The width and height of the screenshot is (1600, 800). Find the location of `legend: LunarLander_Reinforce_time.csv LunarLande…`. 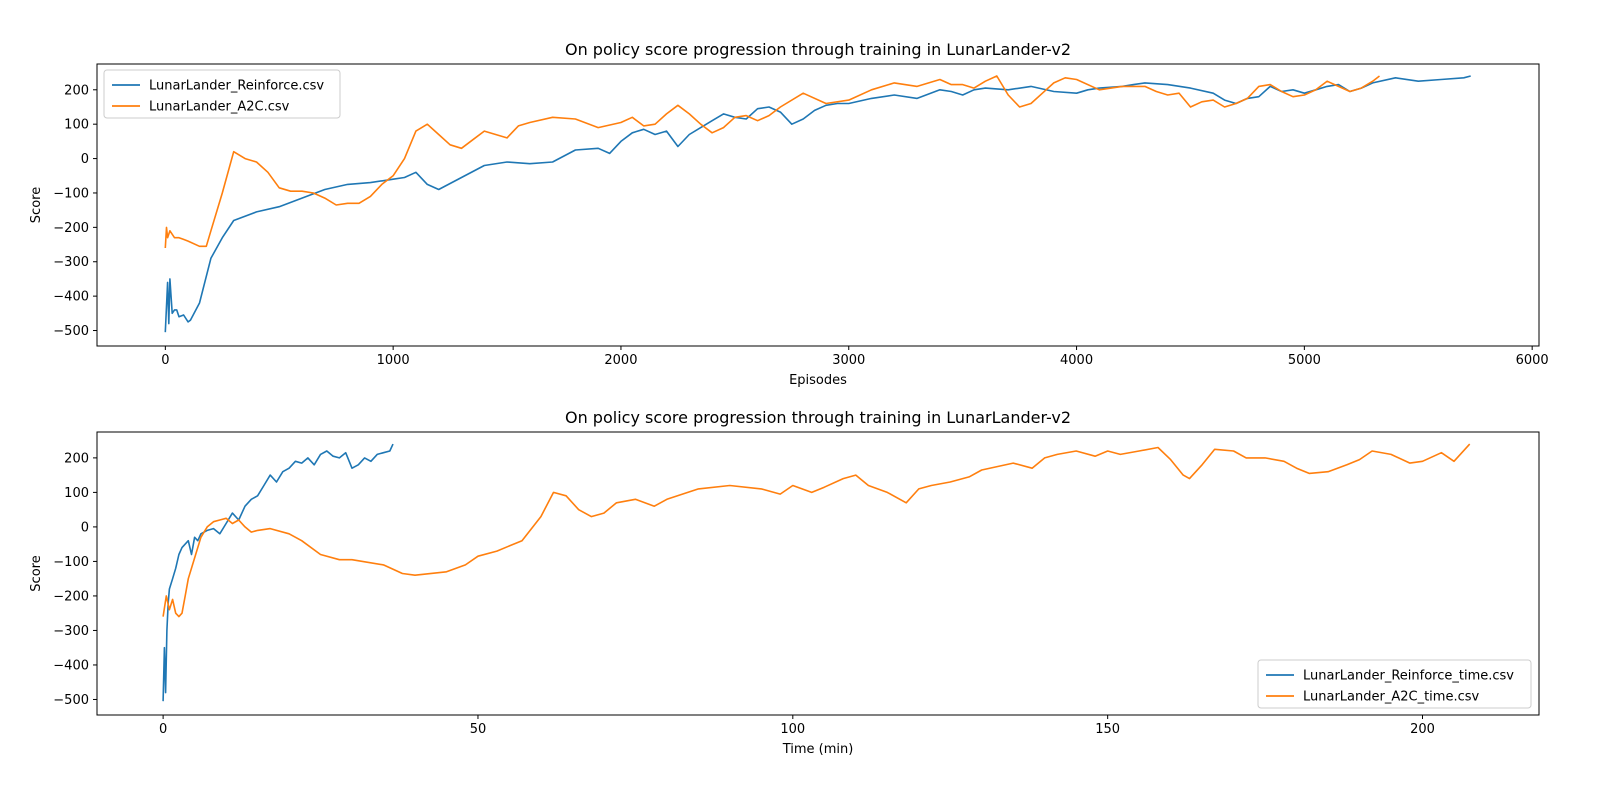

legend: LunarLander_Reinforce_time.csv LunarLande… is located at coordinates (1394, 684).